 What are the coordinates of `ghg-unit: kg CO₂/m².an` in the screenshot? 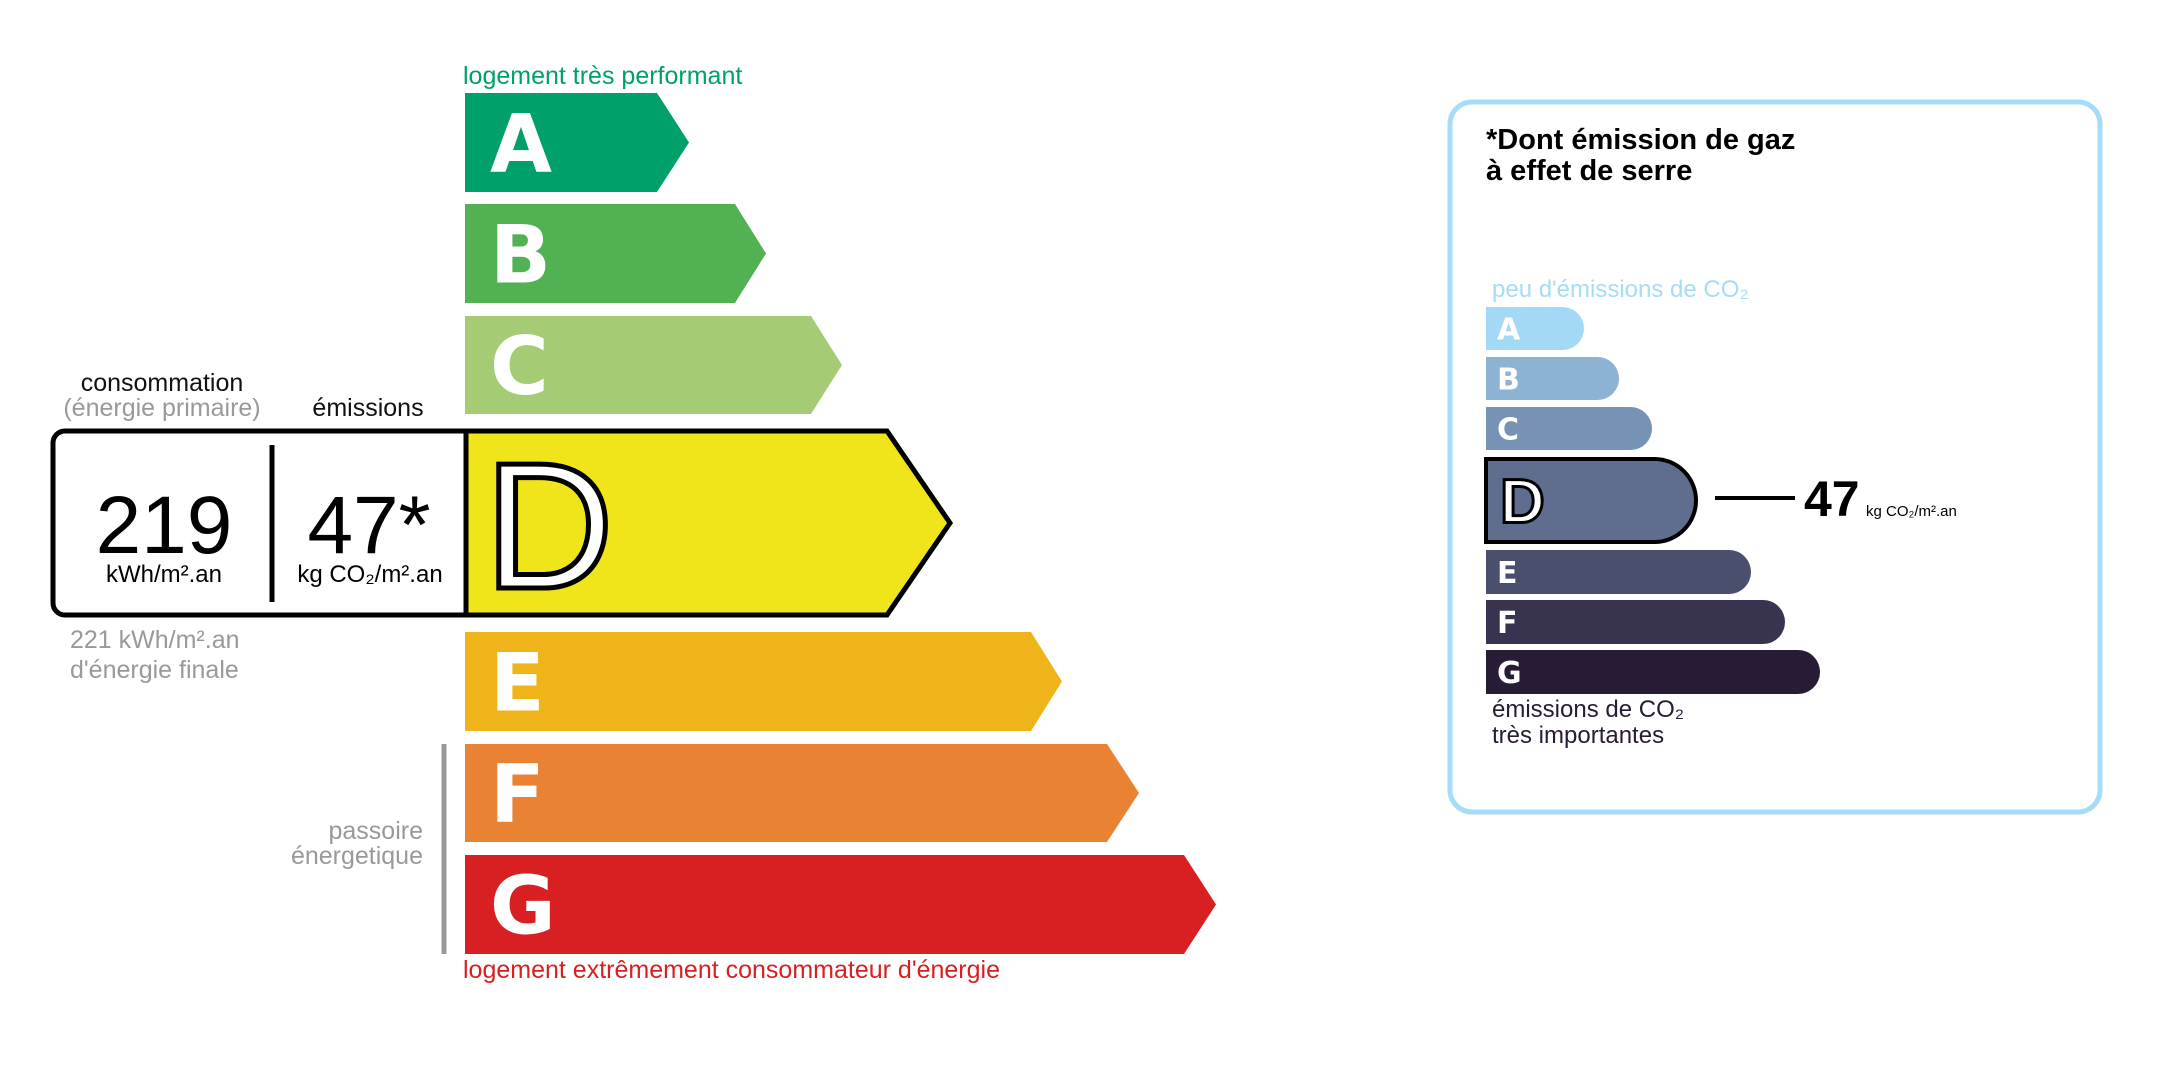 It's located at (1911, 511).